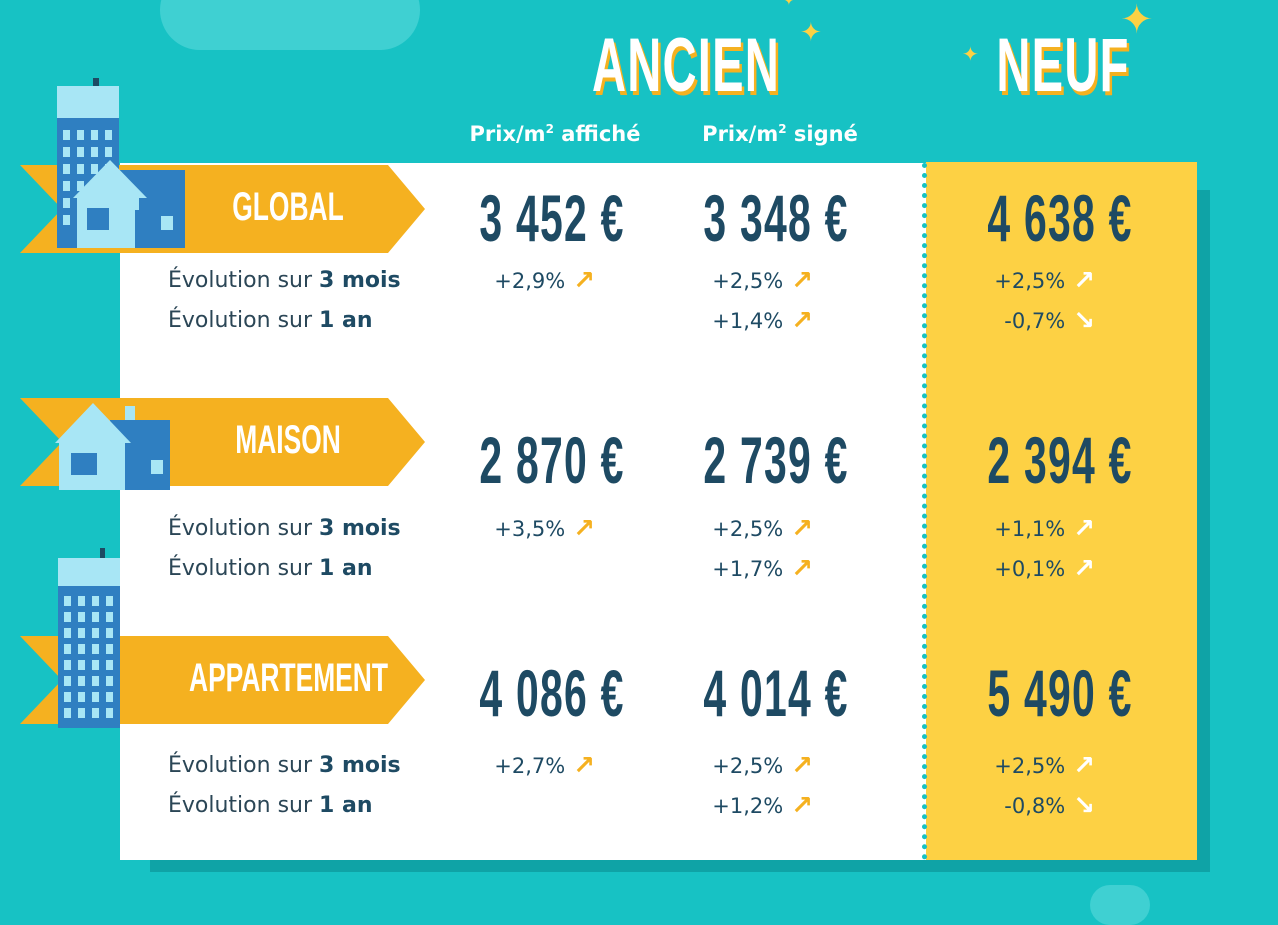 This screenshot has height=925, width=1278. Describe the element at coordinates (91, 640) in the screenshot. I see `apartment-building-icon` at that location.